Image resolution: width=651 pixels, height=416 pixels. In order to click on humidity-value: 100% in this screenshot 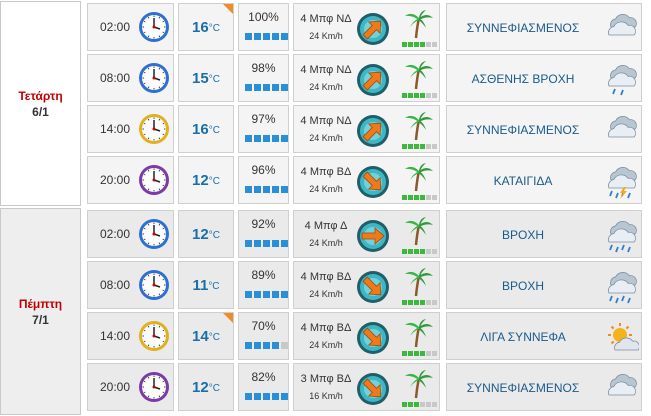, I will do `click(263, 17)`.